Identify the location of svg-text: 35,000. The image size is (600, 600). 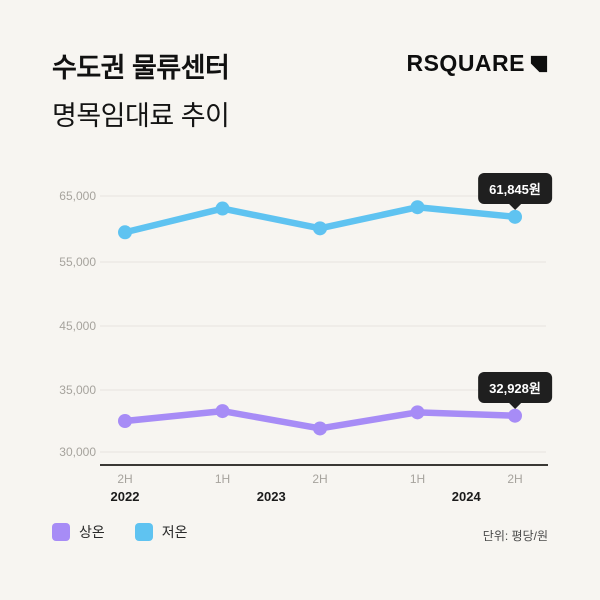
(77, 390).